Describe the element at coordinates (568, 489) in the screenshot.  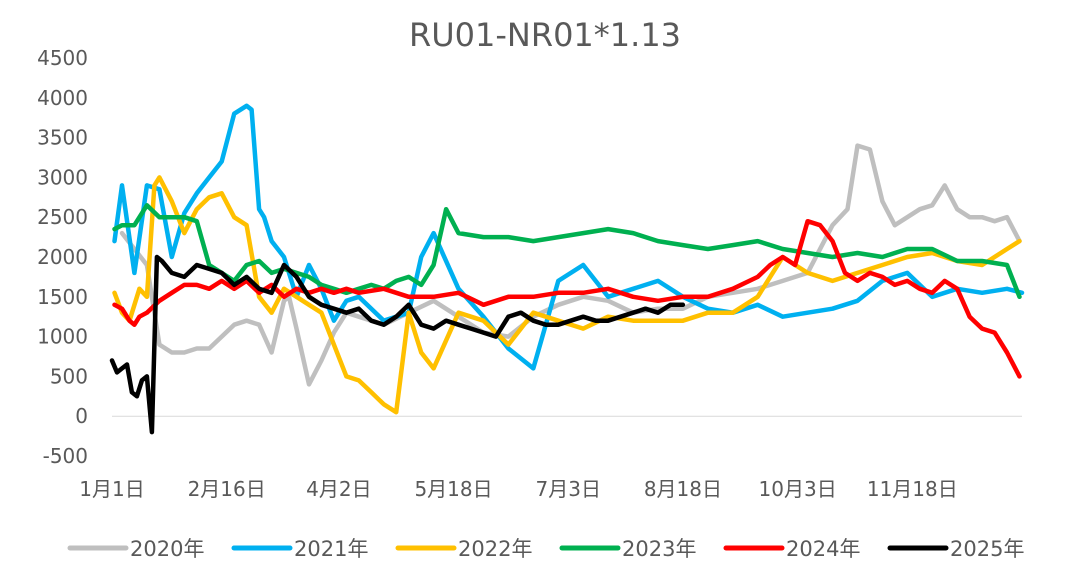
I see `x-tick-label: 7月3日` at that location.